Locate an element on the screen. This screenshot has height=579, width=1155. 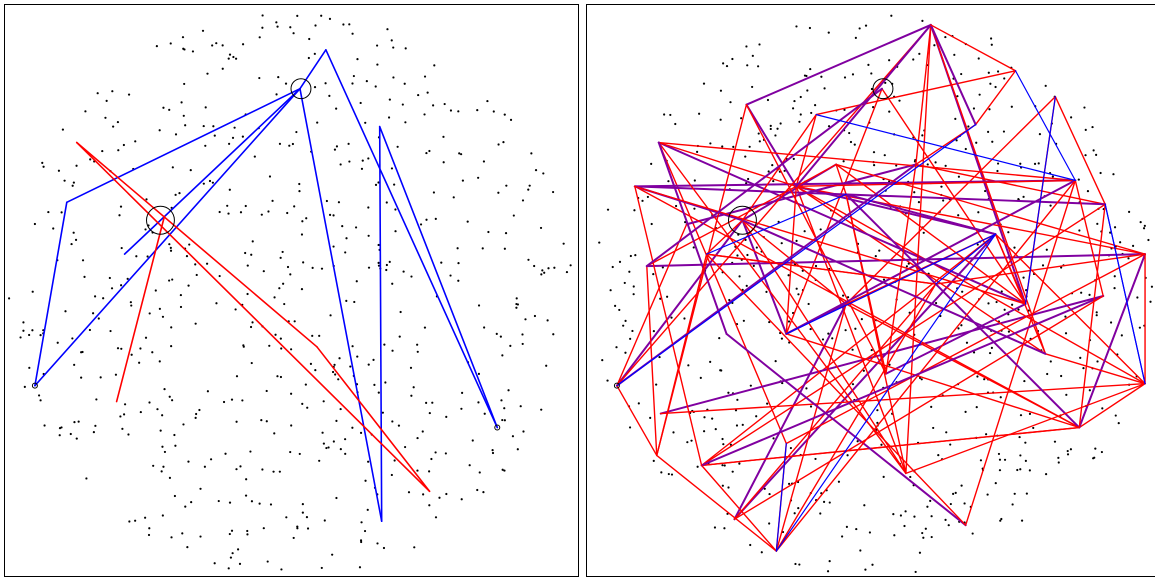
blue-path-segment is located at coordinates (1045, 125).